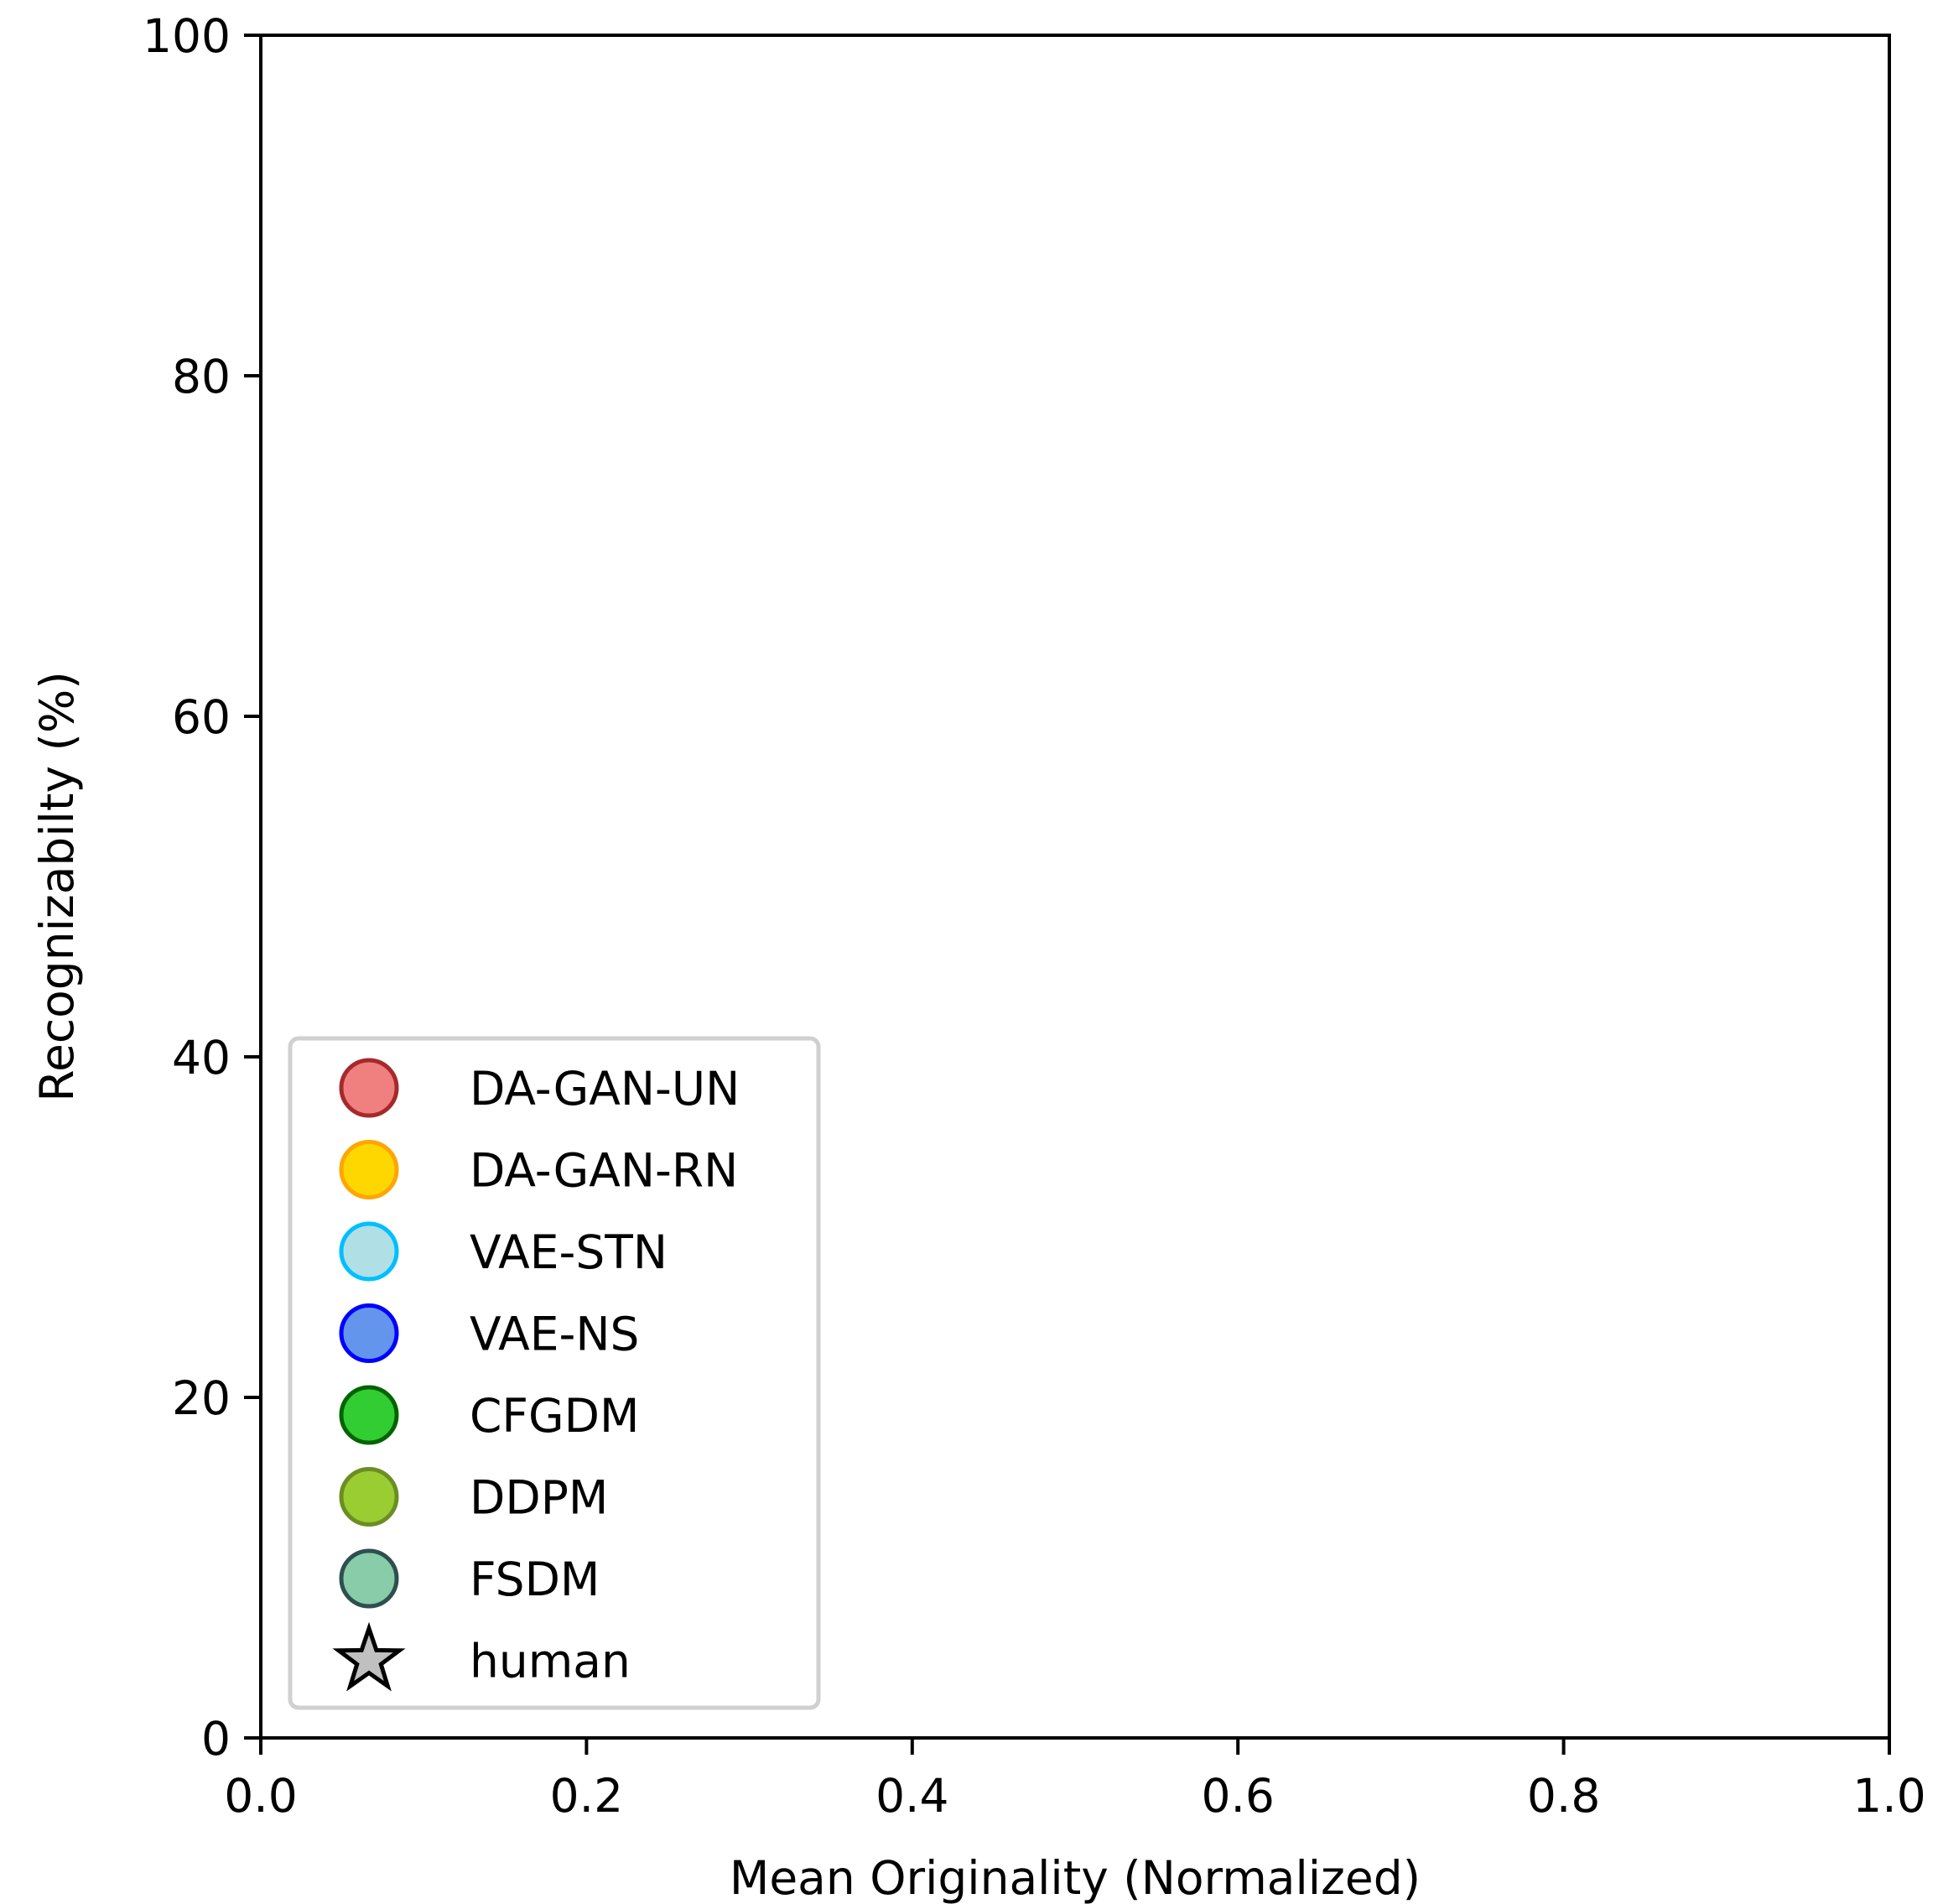 The height and width of the screenshot is (1904, 1943). Describe the element at coordinates (1889, 1796) in the screenshot. I see `x-tick-label: 1.0` at that location.